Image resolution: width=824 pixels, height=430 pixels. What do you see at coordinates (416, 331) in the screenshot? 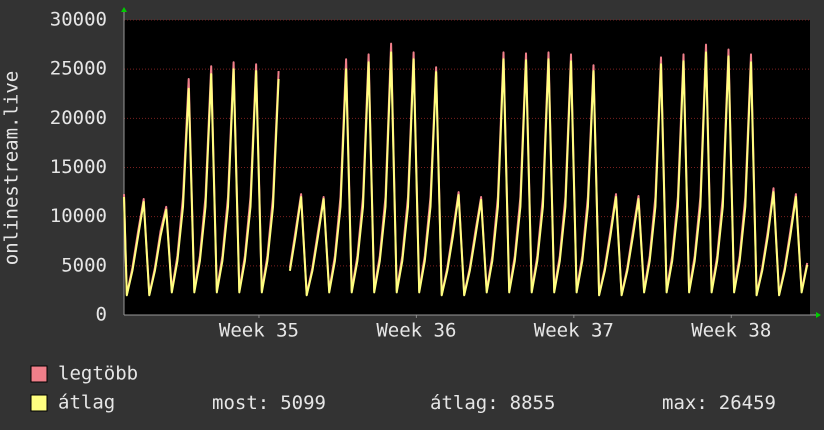
I see `x-tick-label: Week 36` at bounding box center [416, 331].